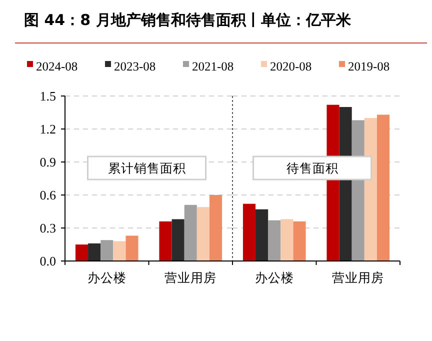 This screenshot has width=432, height=341. Describe the element at coordinates (312, 168) in the screenshot. I see `annotation: 待售面积` at that location.